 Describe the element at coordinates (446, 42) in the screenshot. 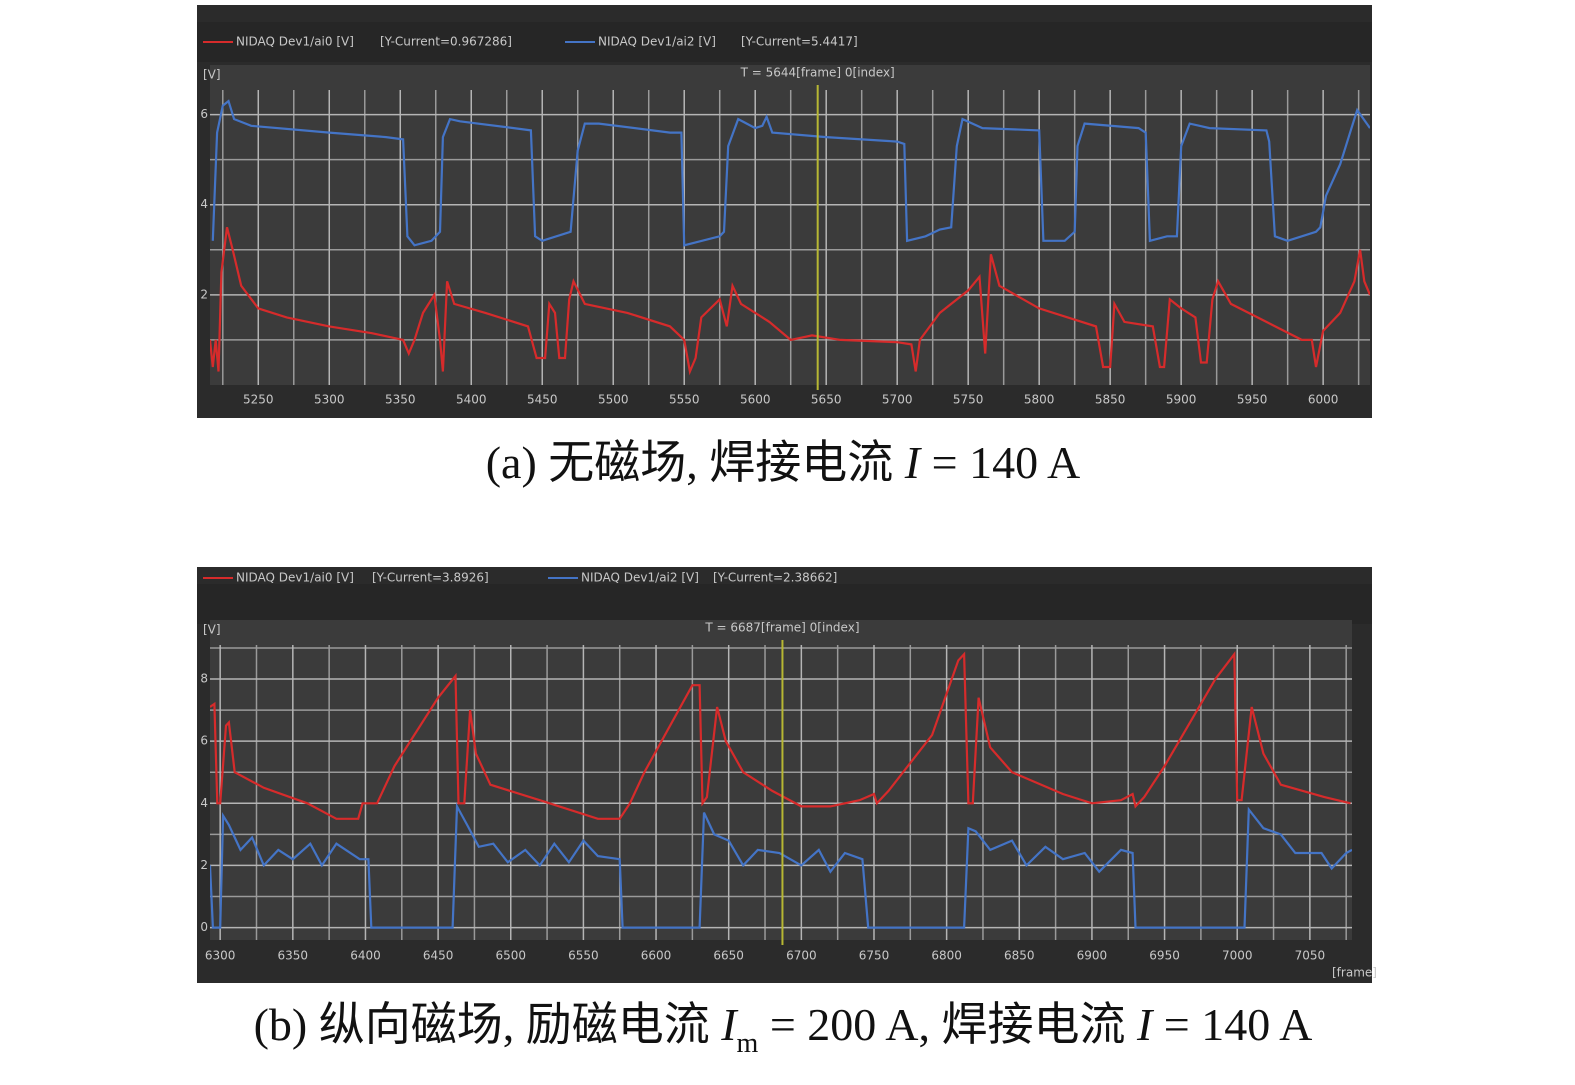

I see `legend-readout: [Y-Current=0.967286]` at that location.